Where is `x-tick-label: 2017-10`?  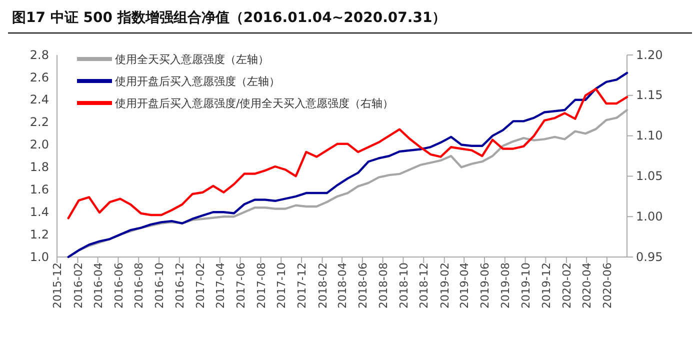 x-tick-label: 2017-10 is located at coordinates (281, 285).